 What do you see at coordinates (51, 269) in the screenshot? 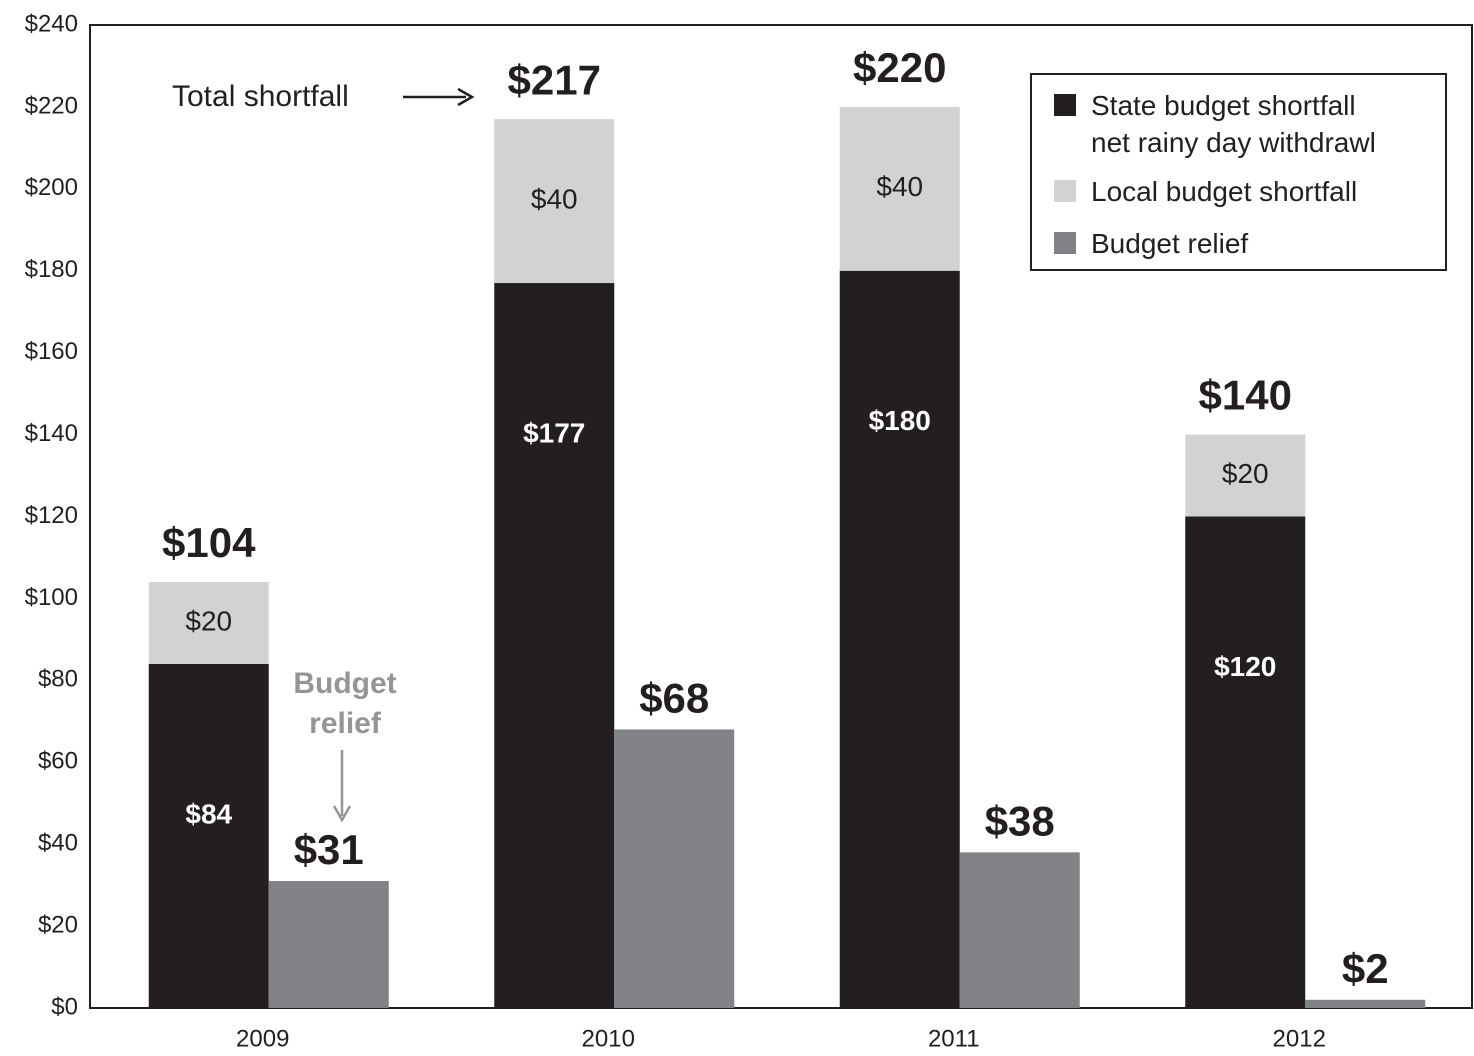
I see `y-tick-label: $180` at bounding box center [51, 269].